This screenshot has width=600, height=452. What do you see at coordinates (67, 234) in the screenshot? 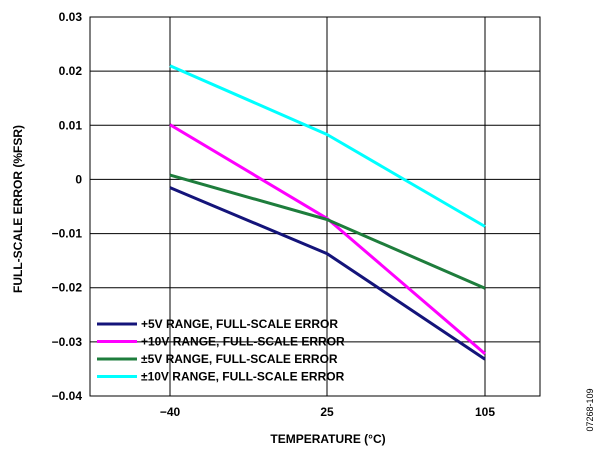
I see `y-tick-label: −0.01` at bounding box center [67, 234].